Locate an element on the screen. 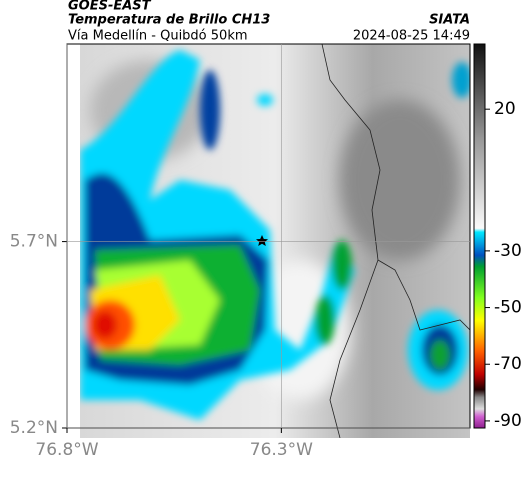  source: SIATA is located at coordinates (449, 20).